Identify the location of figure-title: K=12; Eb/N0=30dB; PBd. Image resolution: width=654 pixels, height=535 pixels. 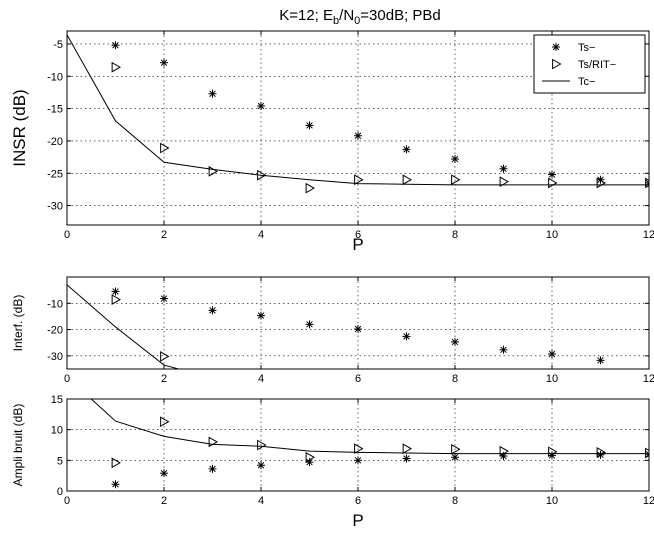
(360, 17).